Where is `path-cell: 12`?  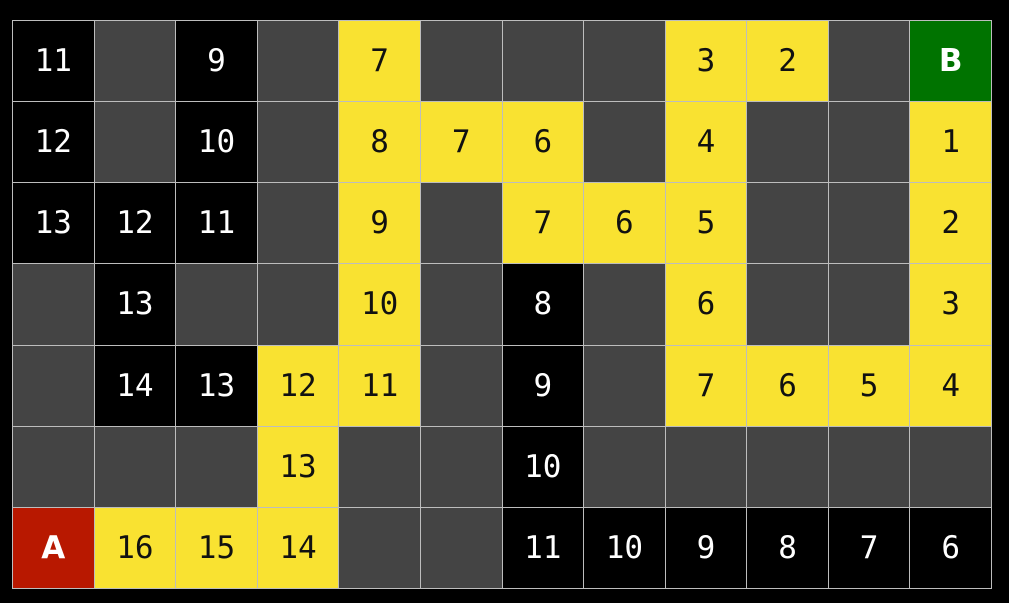
path-cell: 12 is located at coordinates (298, 386).